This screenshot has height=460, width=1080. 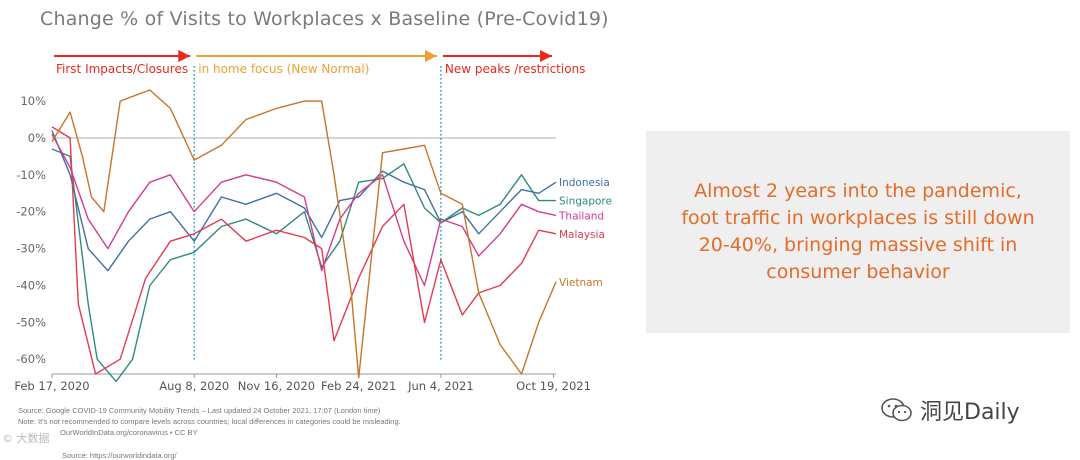 What do you see at coordinates (31, 359) in the screenshot?
I see `y-tick-label: -60%` at bounding box center [31, 359].